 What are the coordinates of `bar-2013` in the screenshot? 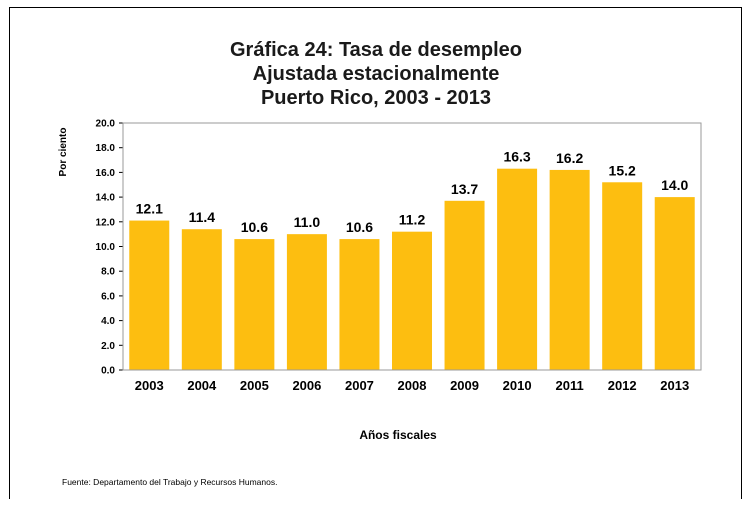 It's located at (674, 283).